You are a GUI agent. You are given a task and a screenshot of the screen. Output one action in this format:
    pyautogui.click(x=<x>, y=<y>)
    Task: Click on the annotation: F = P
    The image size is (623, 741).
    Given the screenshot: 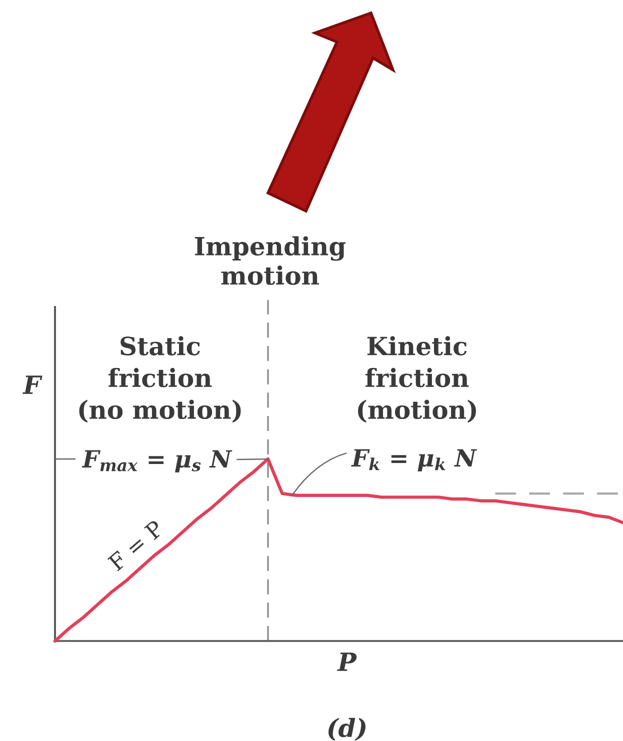 What is the action you would take?
    pyautogui.click(x=135, y=545)
    